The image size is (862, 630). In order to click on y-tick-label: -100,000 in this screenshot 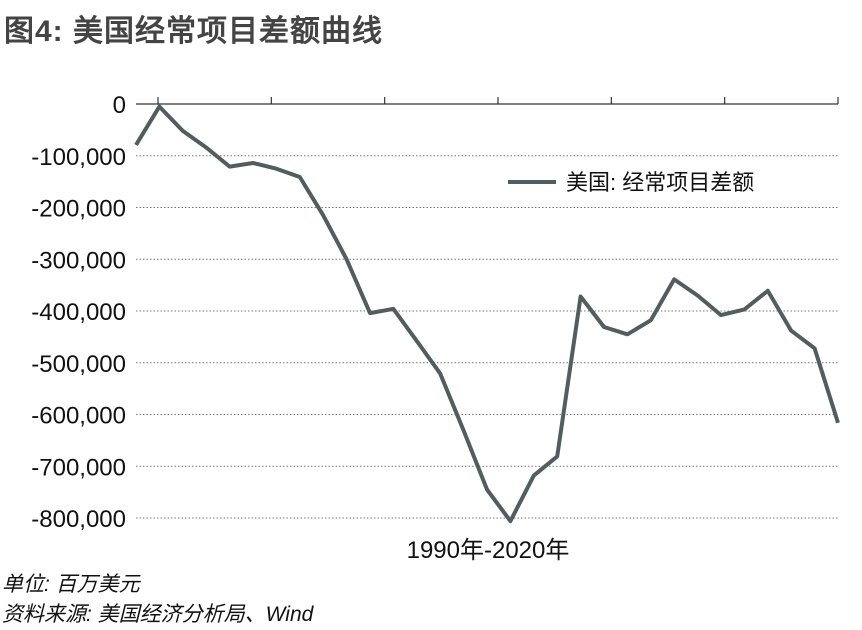, I will do `click(78, 157)`.